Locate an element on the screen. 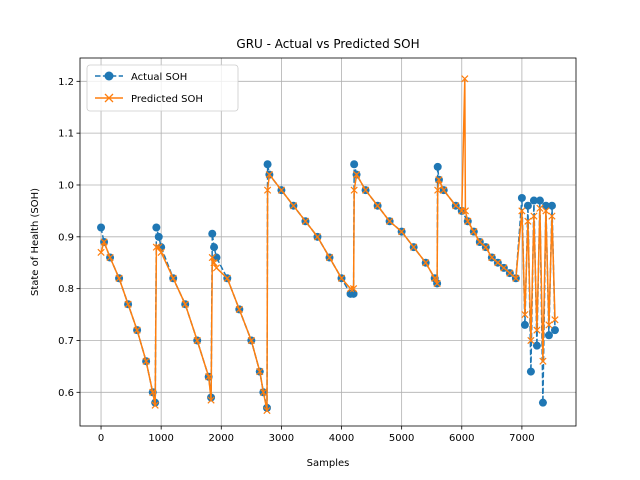 Image resolution: width=640 pixels, height=480 pixels. y-tick-label: 1.1 is located at coordinates (66, 134).